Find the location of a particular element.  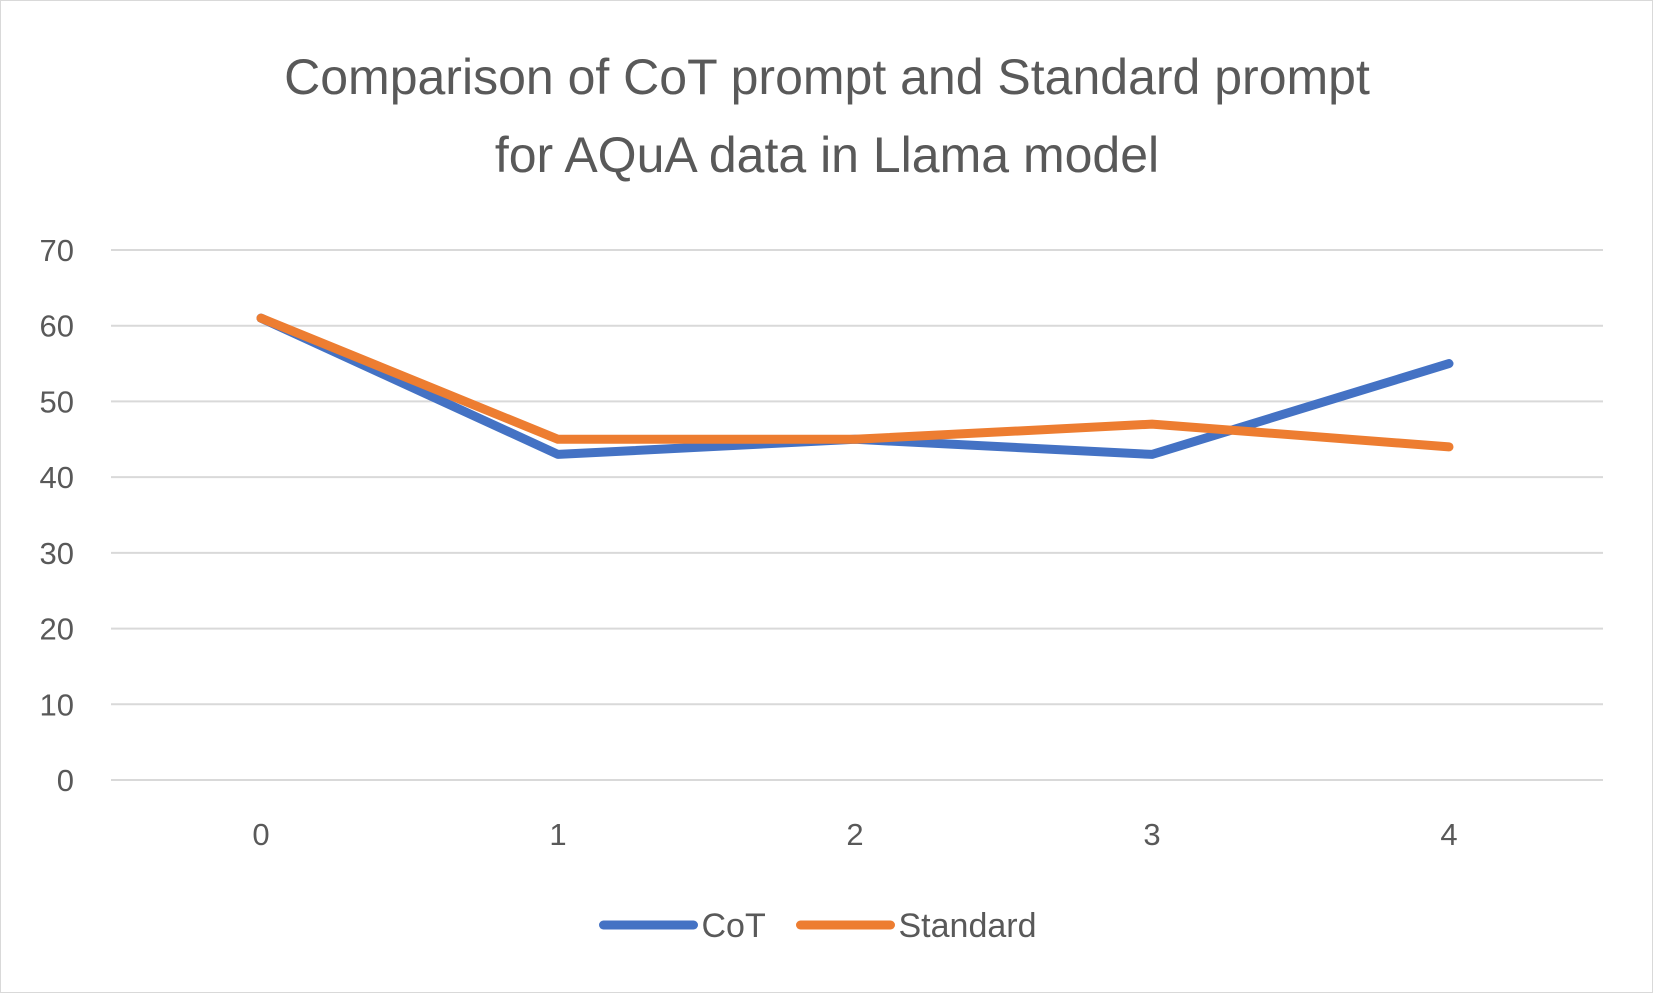

legend-label-standard: Standard is located at coordinates (968, 926).